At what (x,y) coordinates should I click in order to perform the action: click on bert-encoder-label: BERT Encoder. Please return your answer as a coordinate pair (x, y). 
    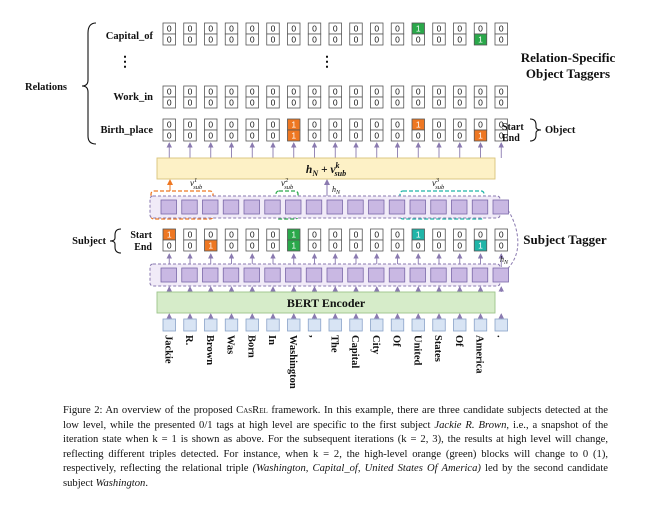
    Looking at the image, I should click on (326, 303).